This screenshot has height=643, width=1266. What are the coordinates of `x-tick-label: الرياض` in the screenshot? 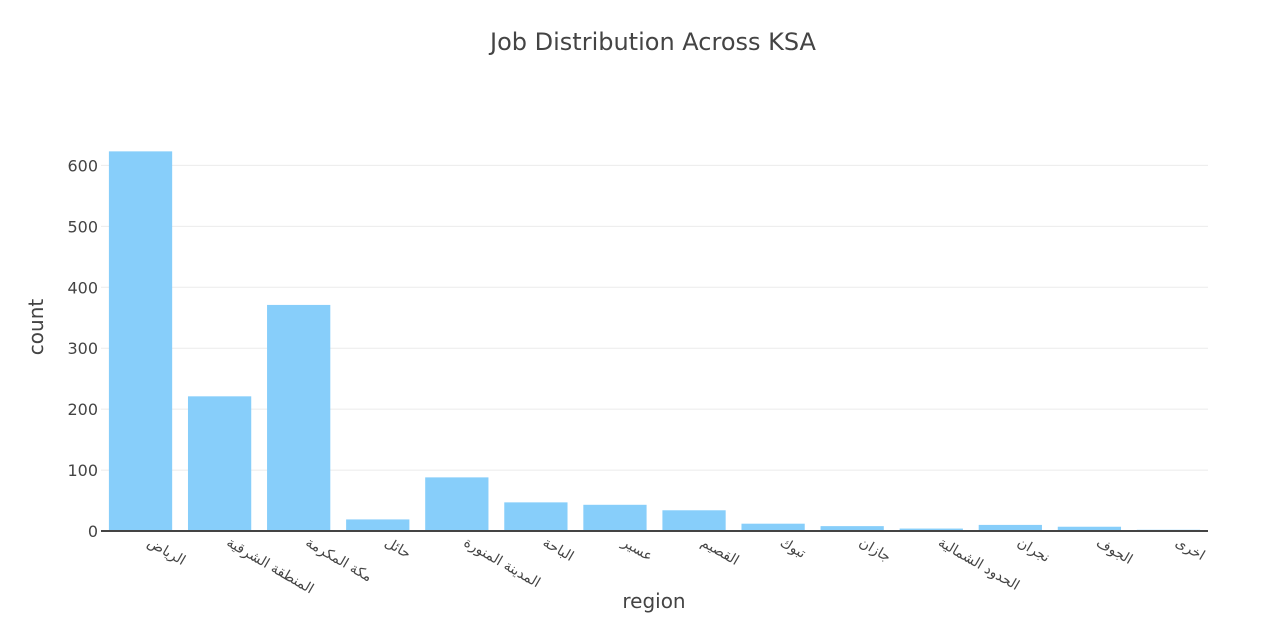 It's located at (166, 552).